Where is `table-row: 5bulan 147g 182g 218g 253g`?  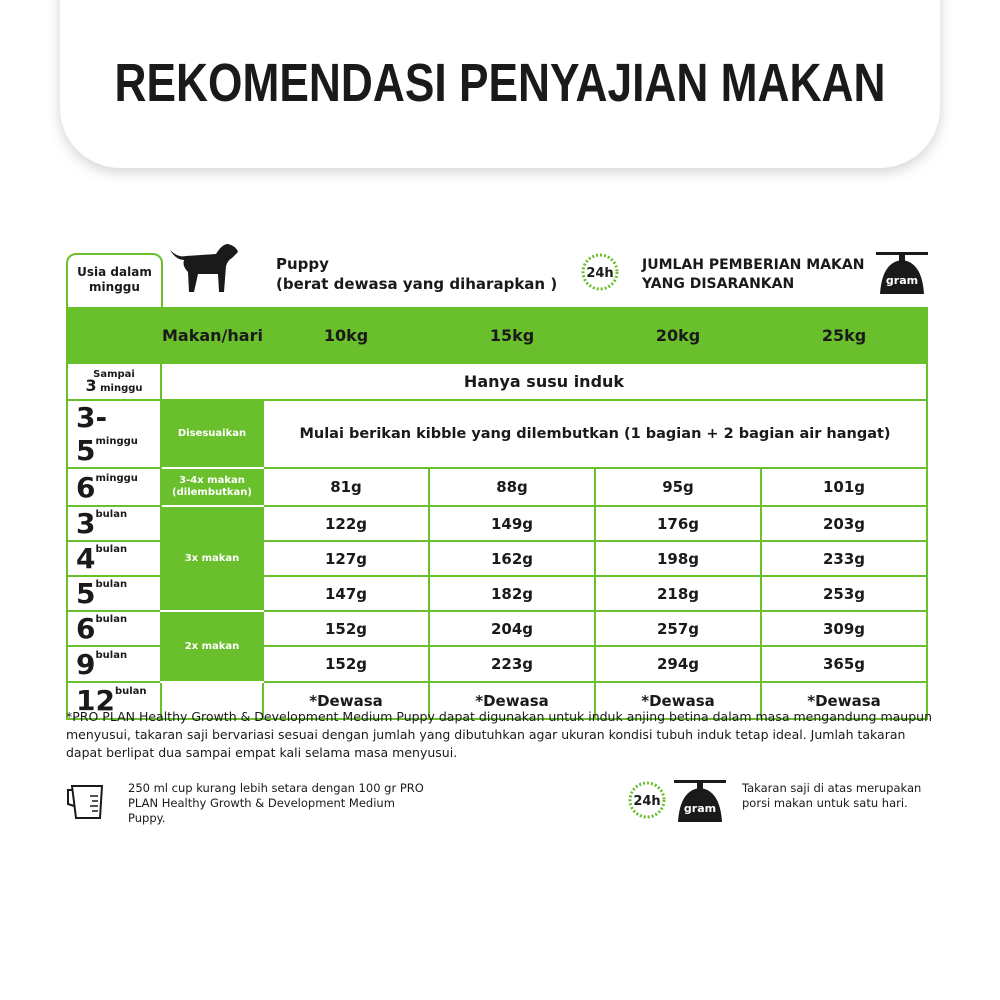 table-row: 5bulan 147g 182g 218g 253g is located at coordinates (497, 593).